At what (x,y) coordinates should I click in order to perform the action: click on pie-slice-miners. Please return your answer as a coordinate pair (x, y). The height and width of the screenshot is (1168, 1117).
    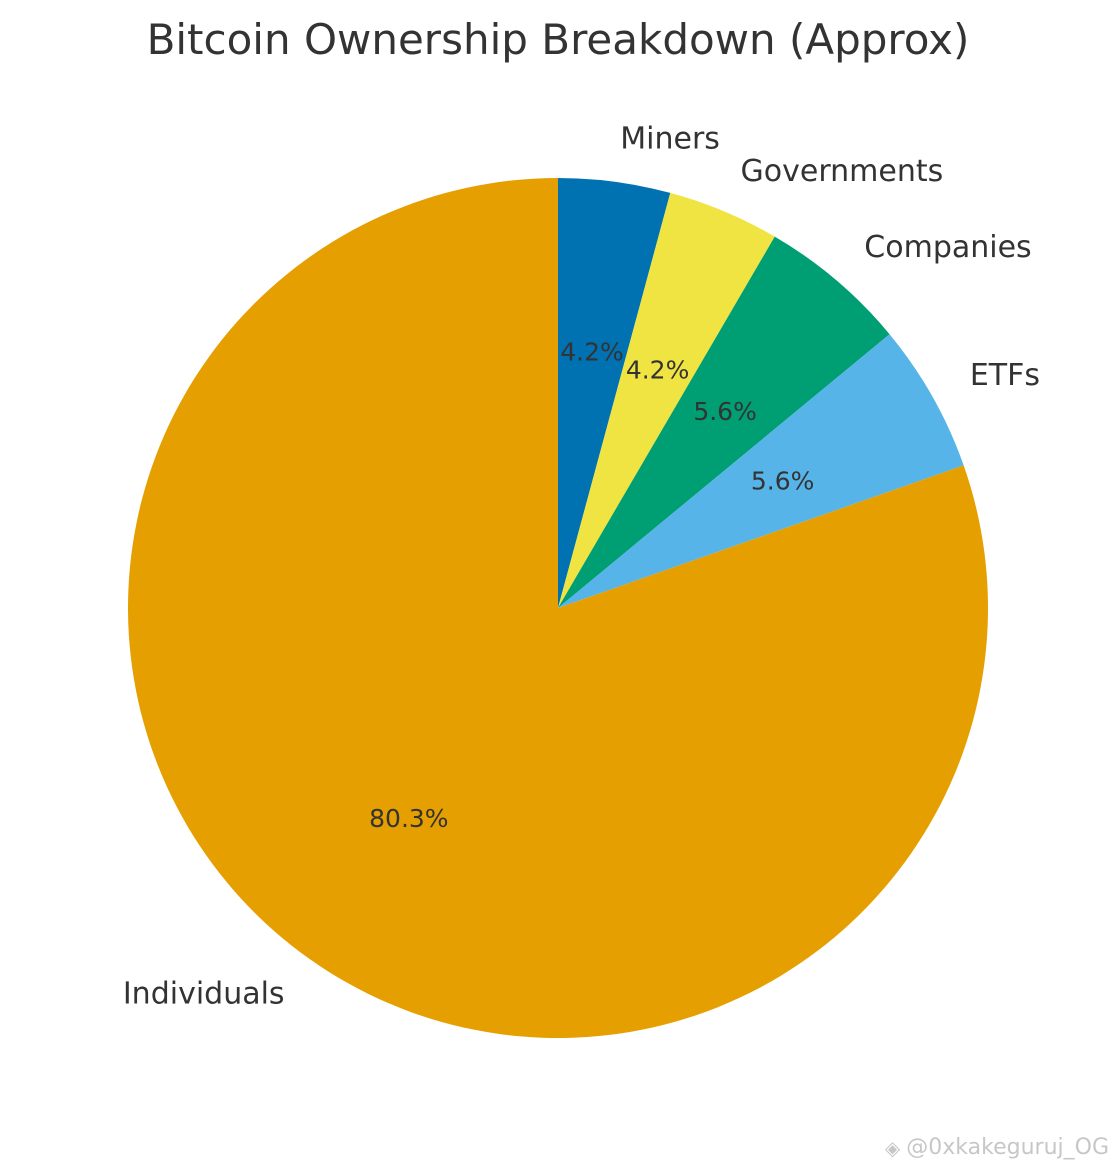
    Looking at the image, I should click on (614, 393).